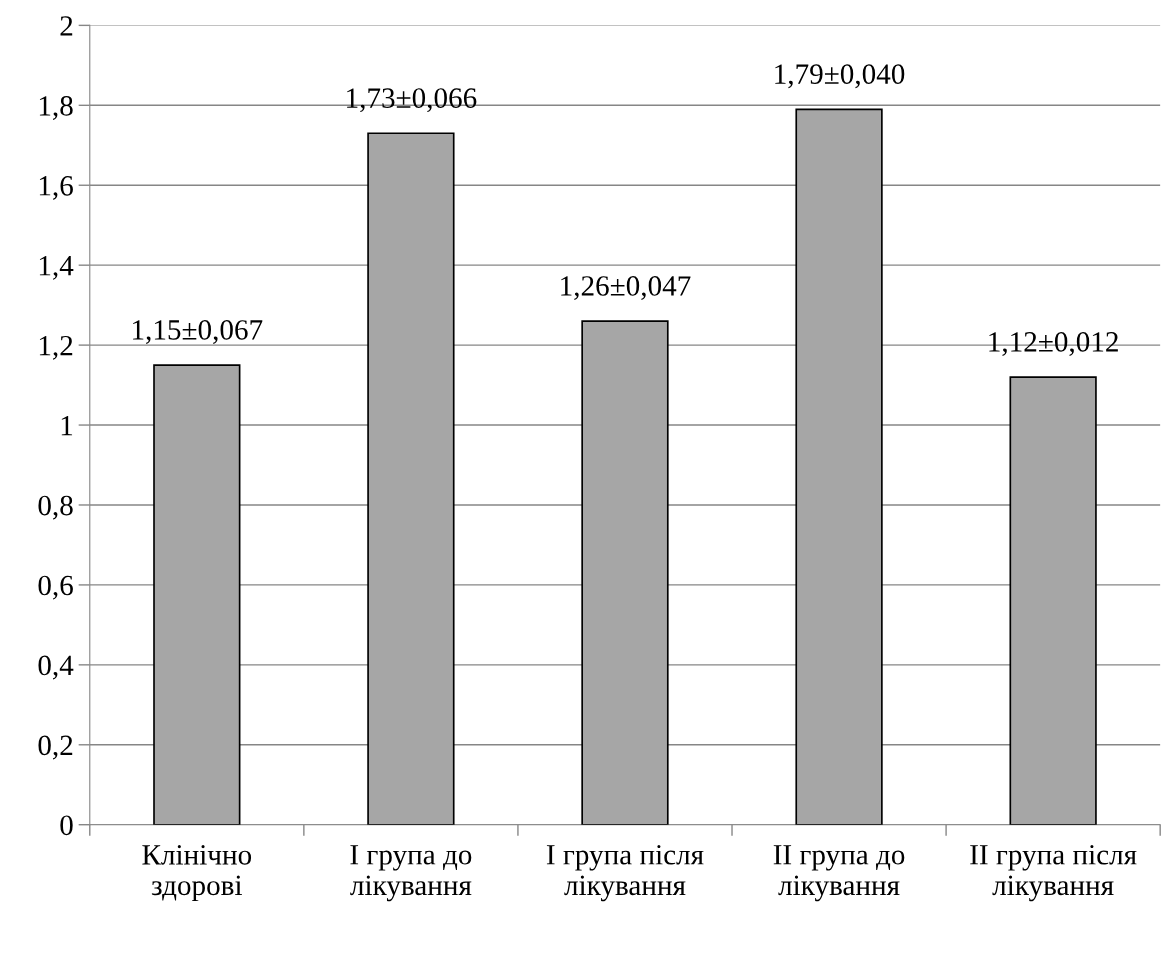  I want to click on y-tick-label: 0,6, so click(55, 587).